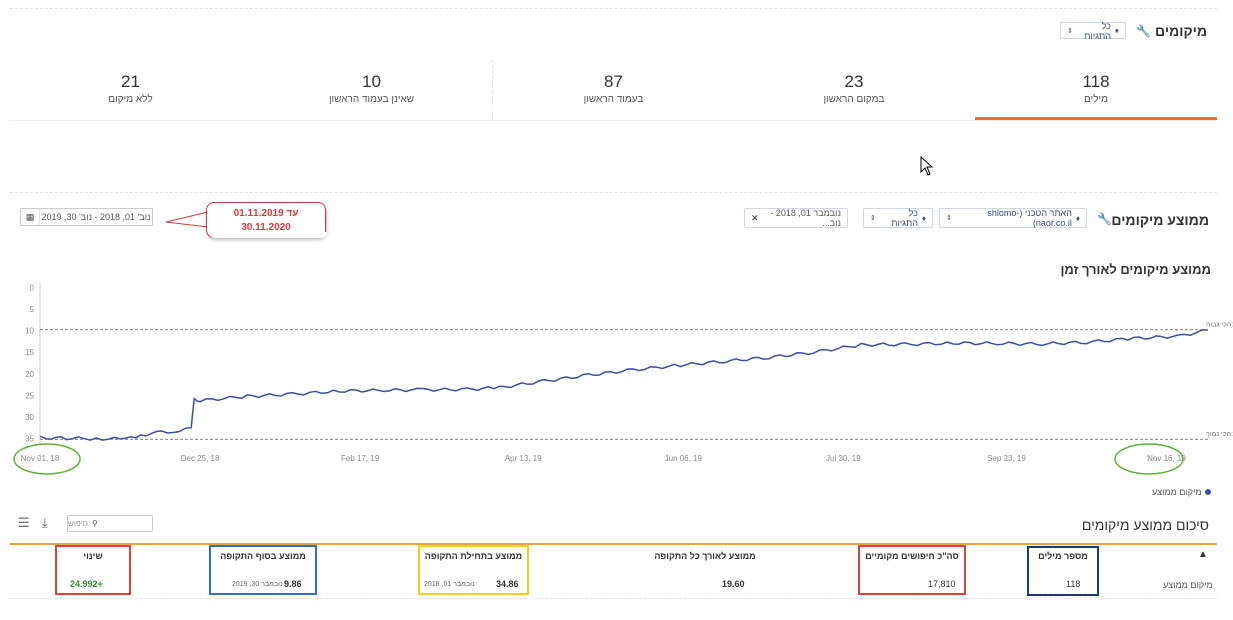  Describe the element at coordinates (93, 556) in the screenshot. I see `col-head-change: שינוי` at that location.